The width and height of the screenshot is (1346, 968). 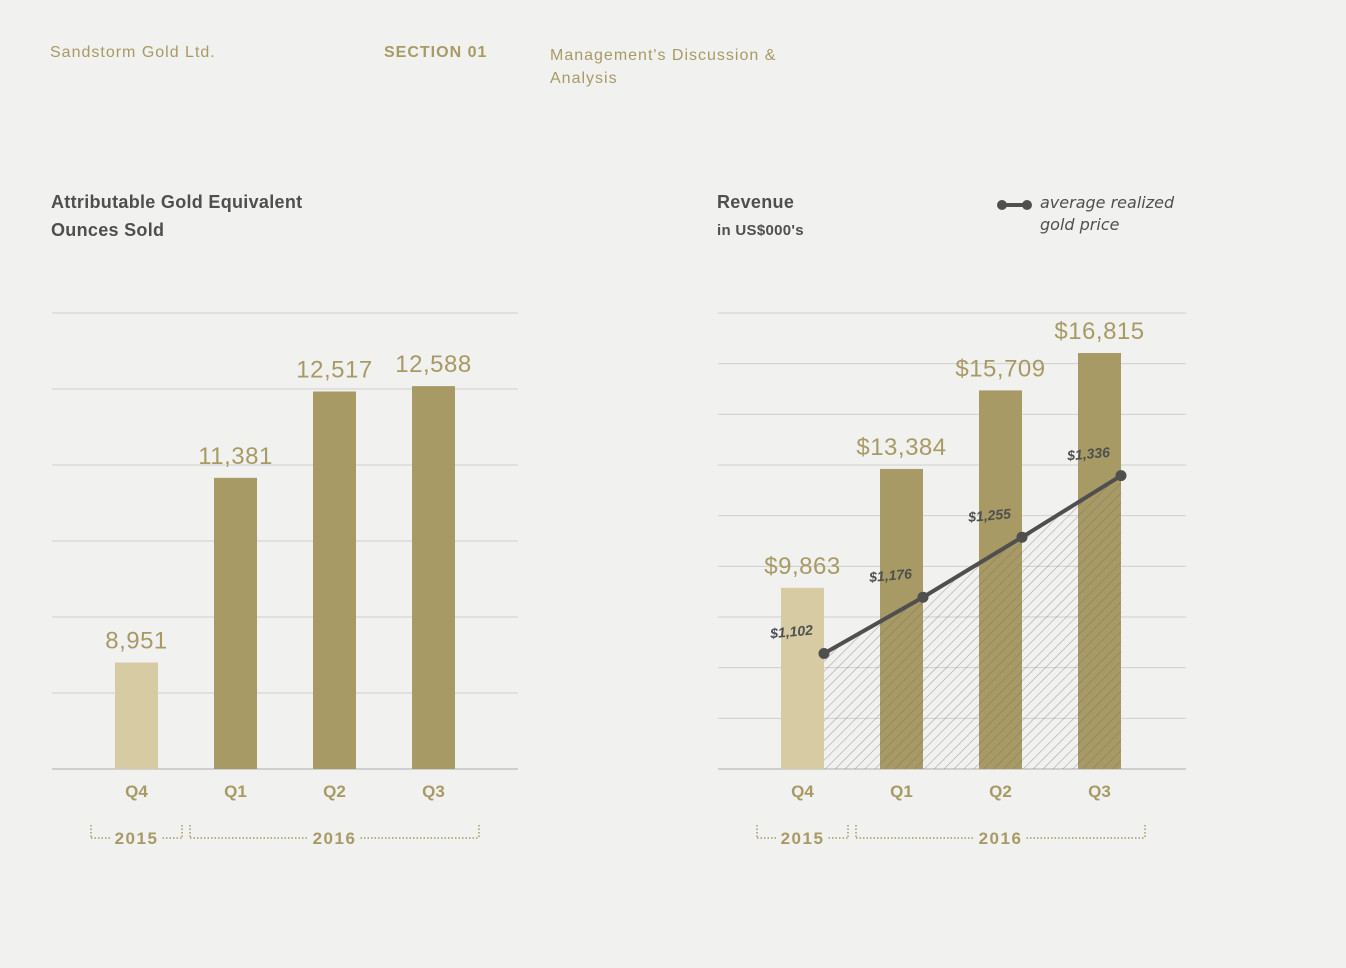 I want to click on company-name: Sandstorm Gold Ltd., so click(x=133, y=52).